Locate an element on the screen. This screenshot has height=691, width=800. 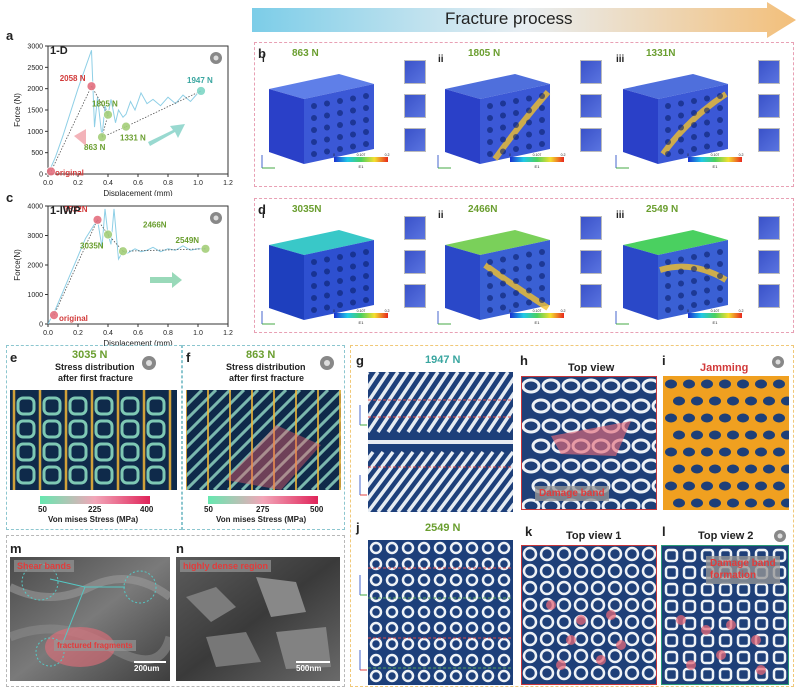
panel-d-roman-3: iii is located at coordinates (620, 215).